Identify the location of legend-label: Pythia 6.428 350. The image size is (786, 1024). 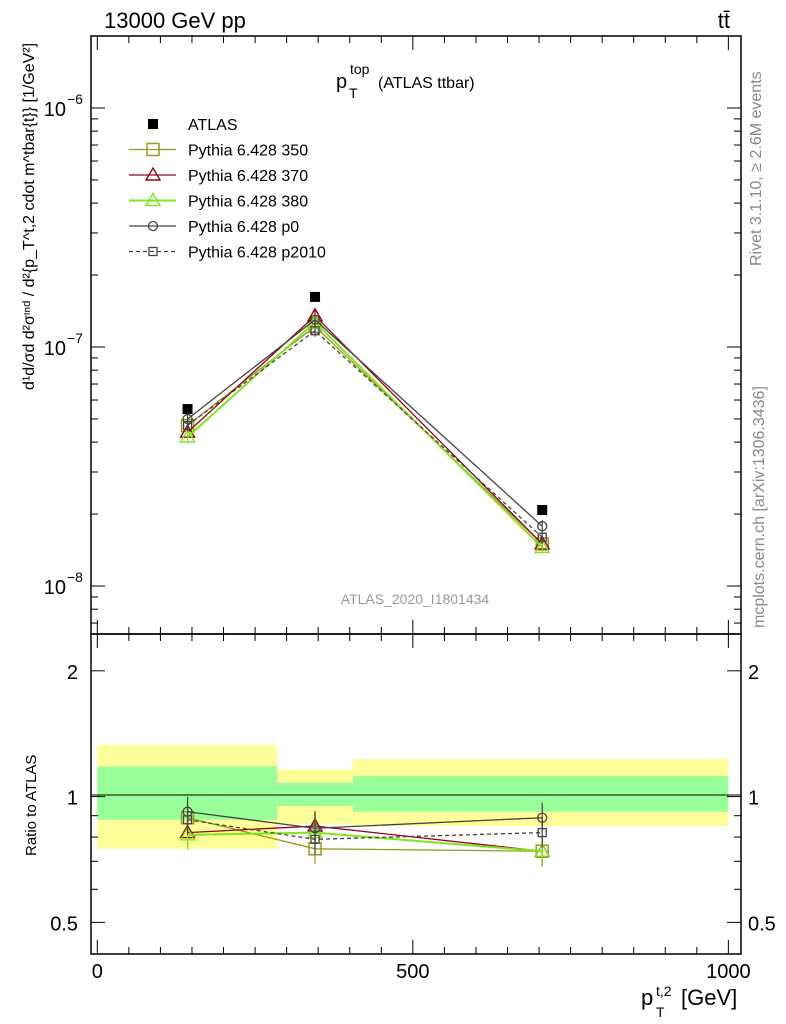
(248, 151).